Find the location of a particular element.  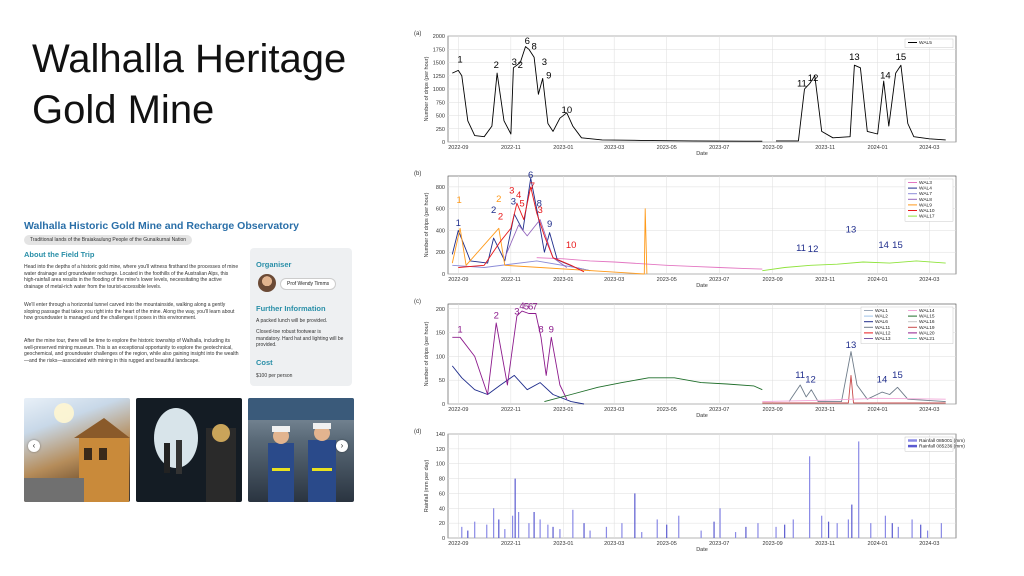

series-line-wal5 is located at coordinates (607, 94).